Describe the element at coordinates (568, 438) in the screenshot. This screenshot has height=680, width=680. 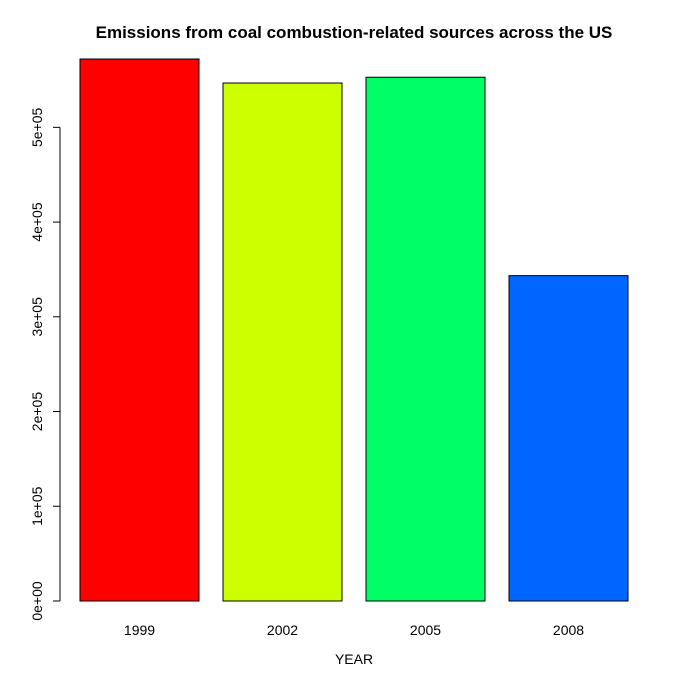
I see `bar-2008` at that location.